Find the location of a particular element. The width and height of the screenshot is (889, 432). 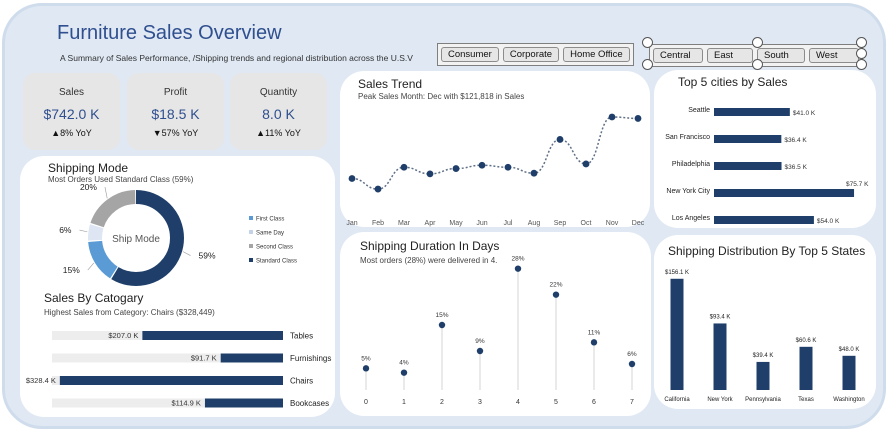

donut-label: 6% is located at coordinates (65, 230).